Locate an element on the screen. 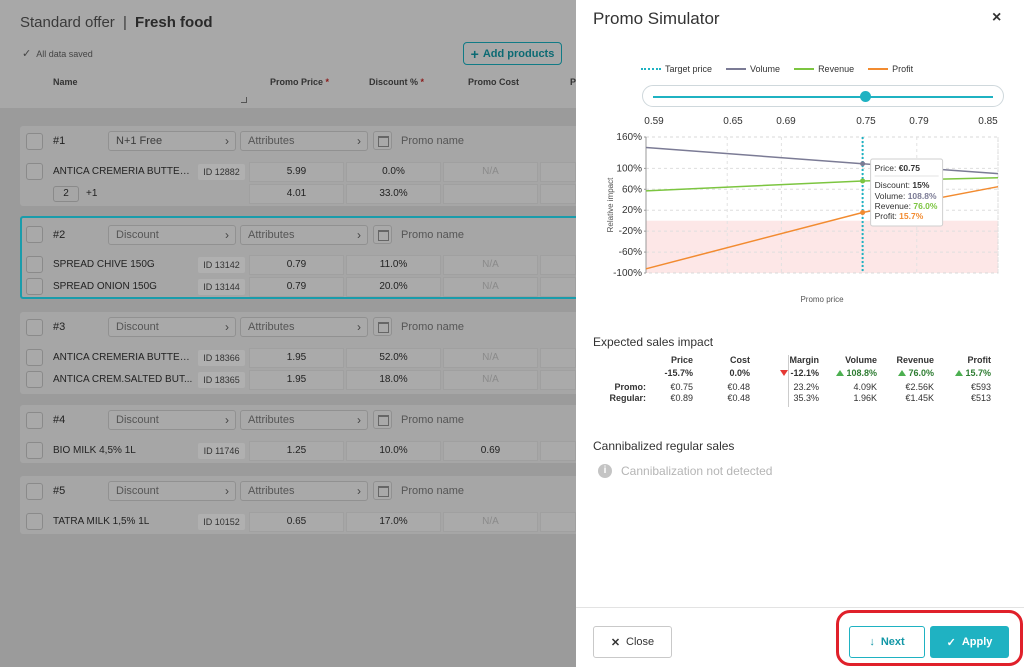  discount-cell: 10.0% is located at coordinates (393, 451).